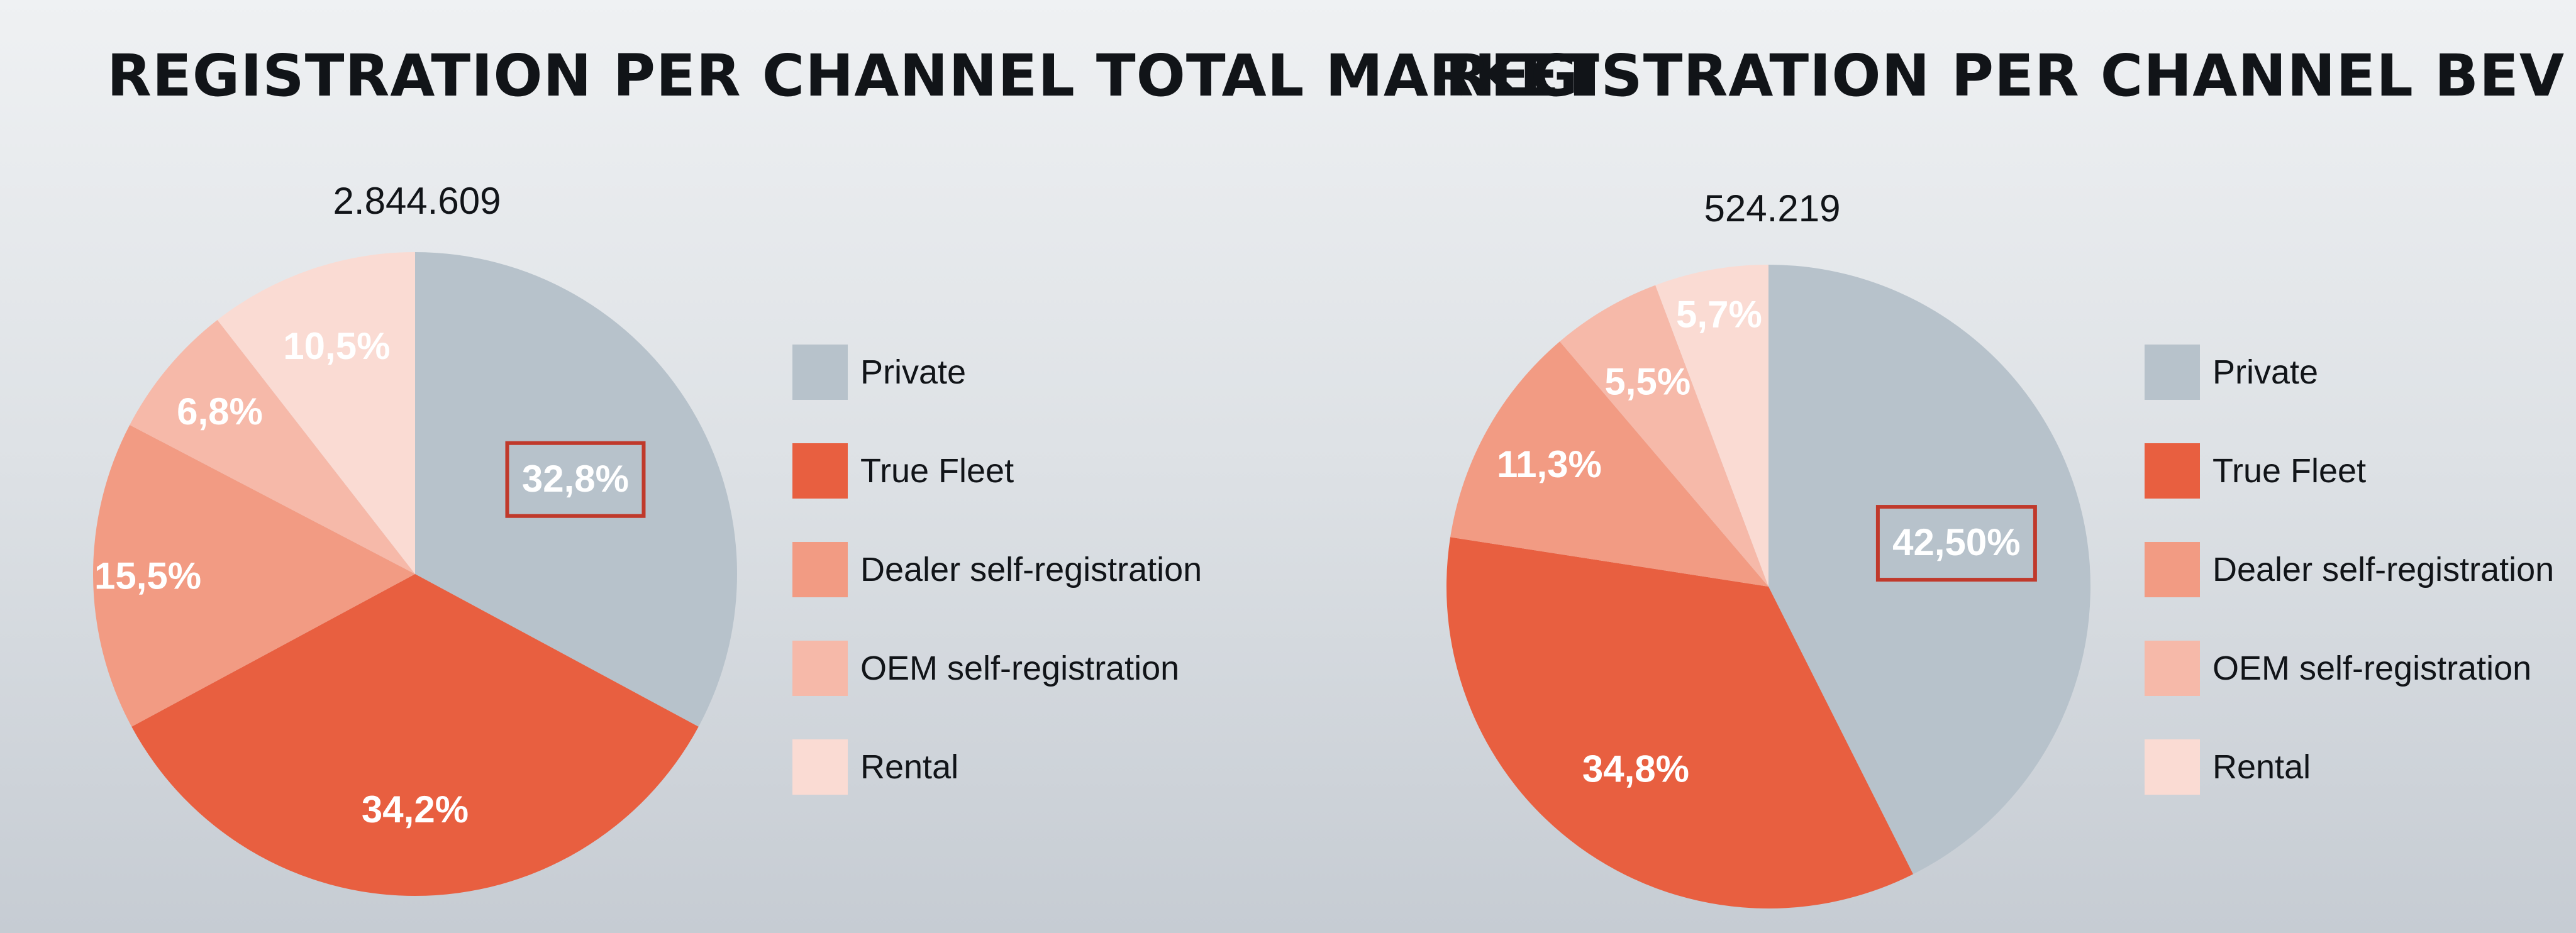 This screenshot has height=933, width=2576. I want to click on slice-label-true-fleet: 34,8%, so click(1635, 769).